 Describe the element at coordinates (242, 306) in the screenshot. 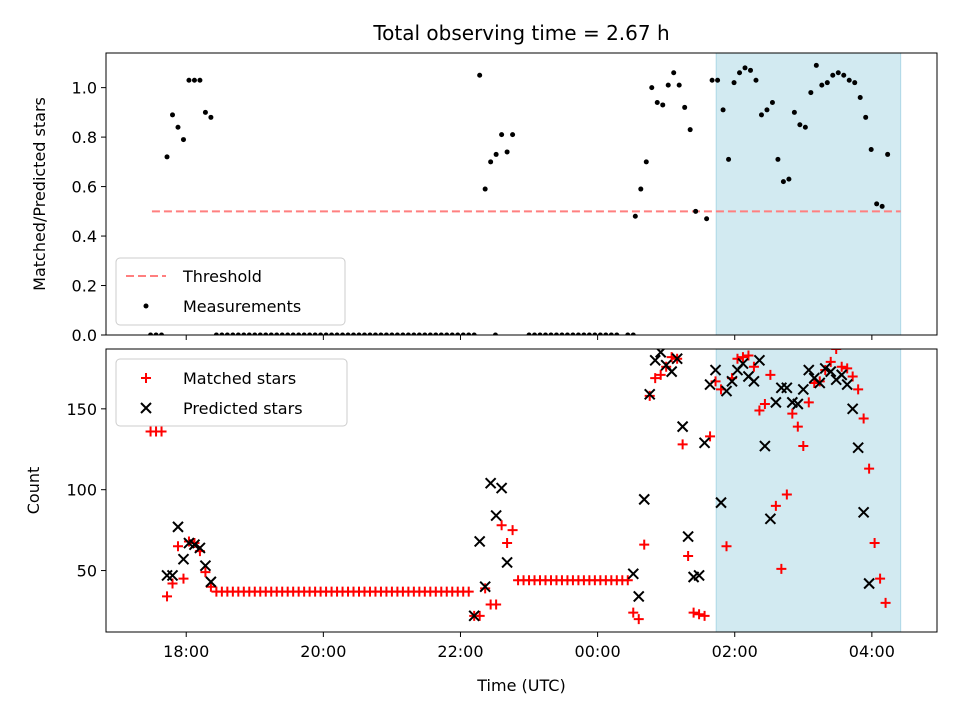

I see `legend-measurements-label: Measurements` at that location.